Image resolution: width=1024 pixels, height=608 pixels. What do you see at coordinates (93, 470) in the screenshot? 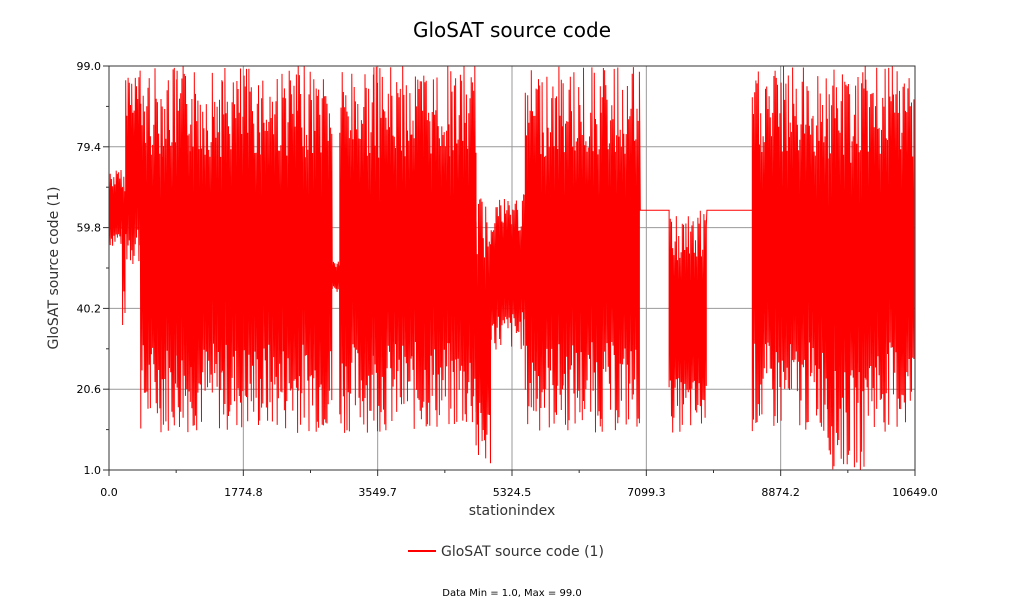
I see `y-tick-label: 1.0` at bounding box center [93, 470].